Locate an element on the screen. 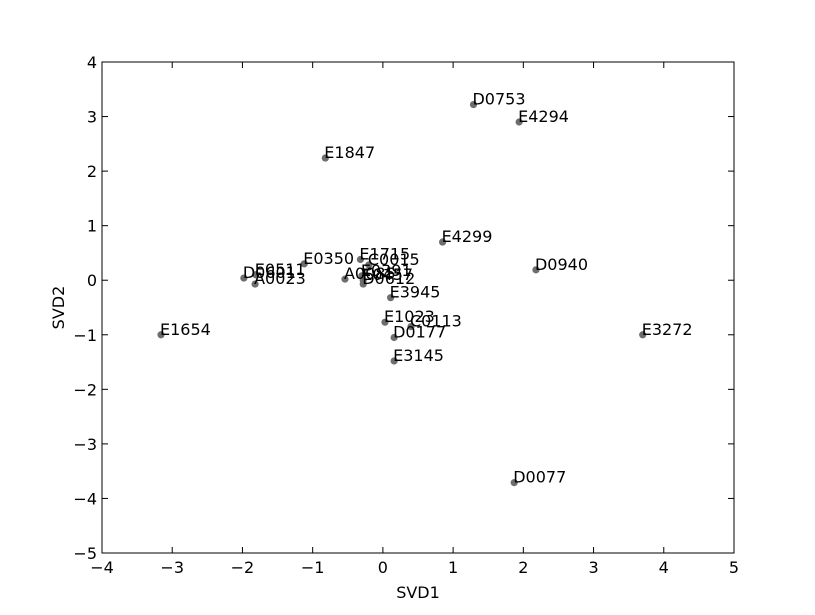  x-tick-label: −2 is located at coordinates (243, 567).